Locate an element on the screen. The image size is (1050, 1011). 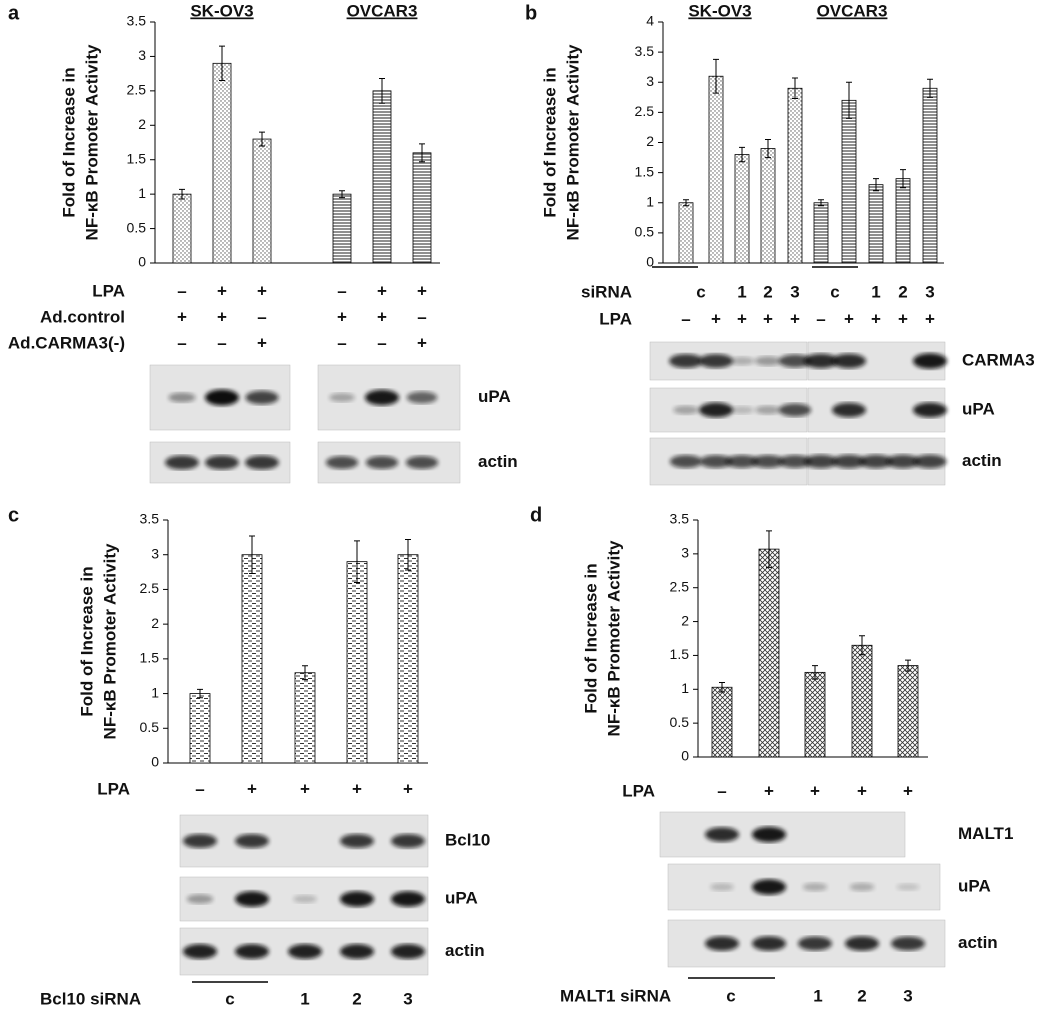
row-mark: c is located at coordinates (730, 995).